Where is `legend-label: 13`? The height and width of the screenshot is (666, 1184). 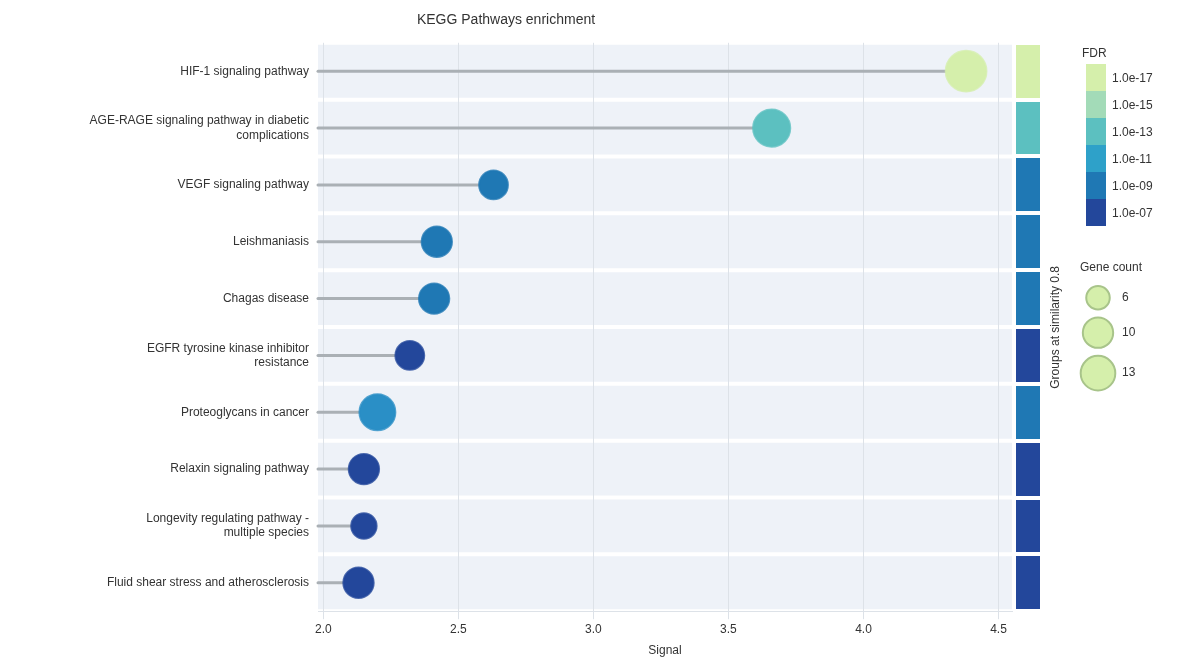
legend-label: 13 is located at coordinates (1129, 372).